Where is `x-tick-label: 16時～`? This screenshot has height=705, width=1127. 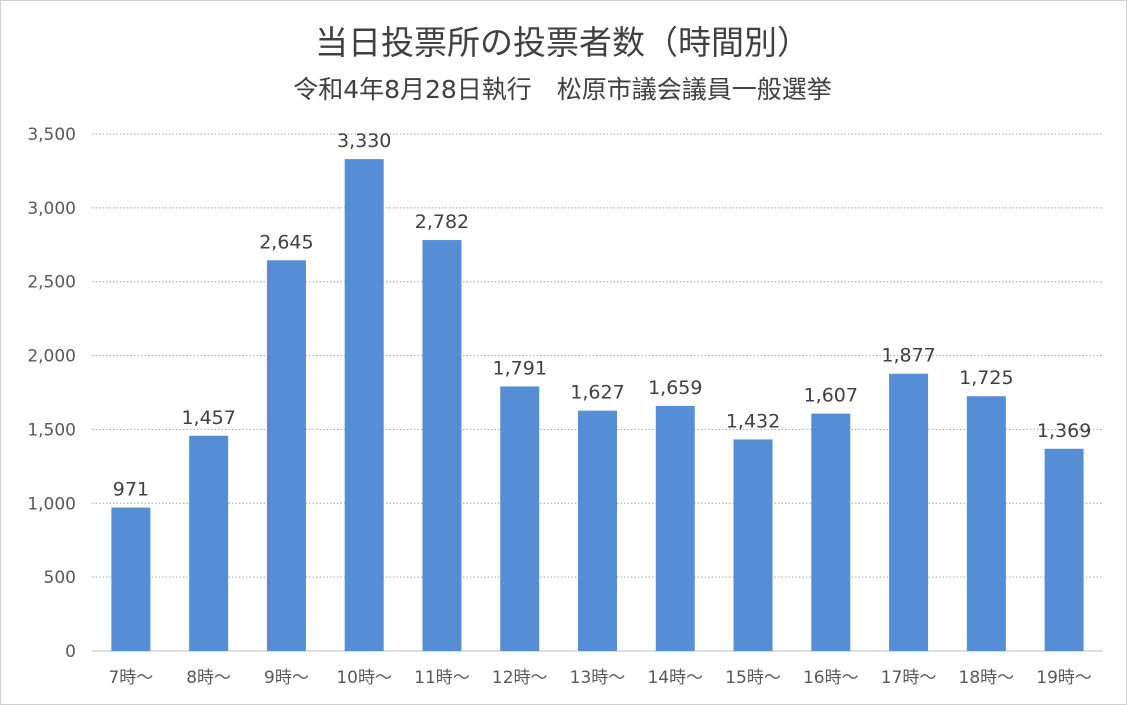
x-tick-label: 16時～ is located at coordinates (831, 678).